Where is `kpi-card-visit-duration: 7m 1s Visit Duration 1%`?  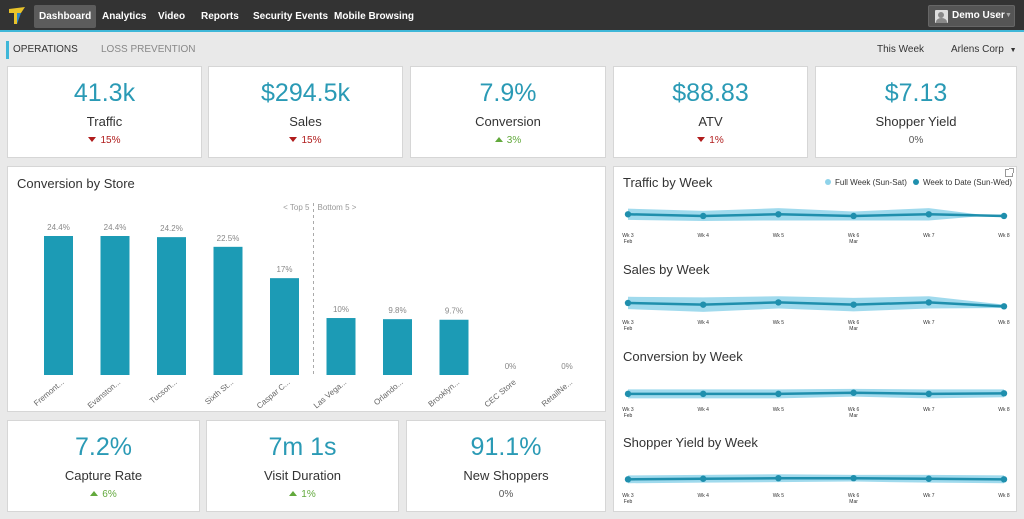 kpi-card-visit-duration: 7m 1s Visit Duration 1% is located at coordinates (302, 466).